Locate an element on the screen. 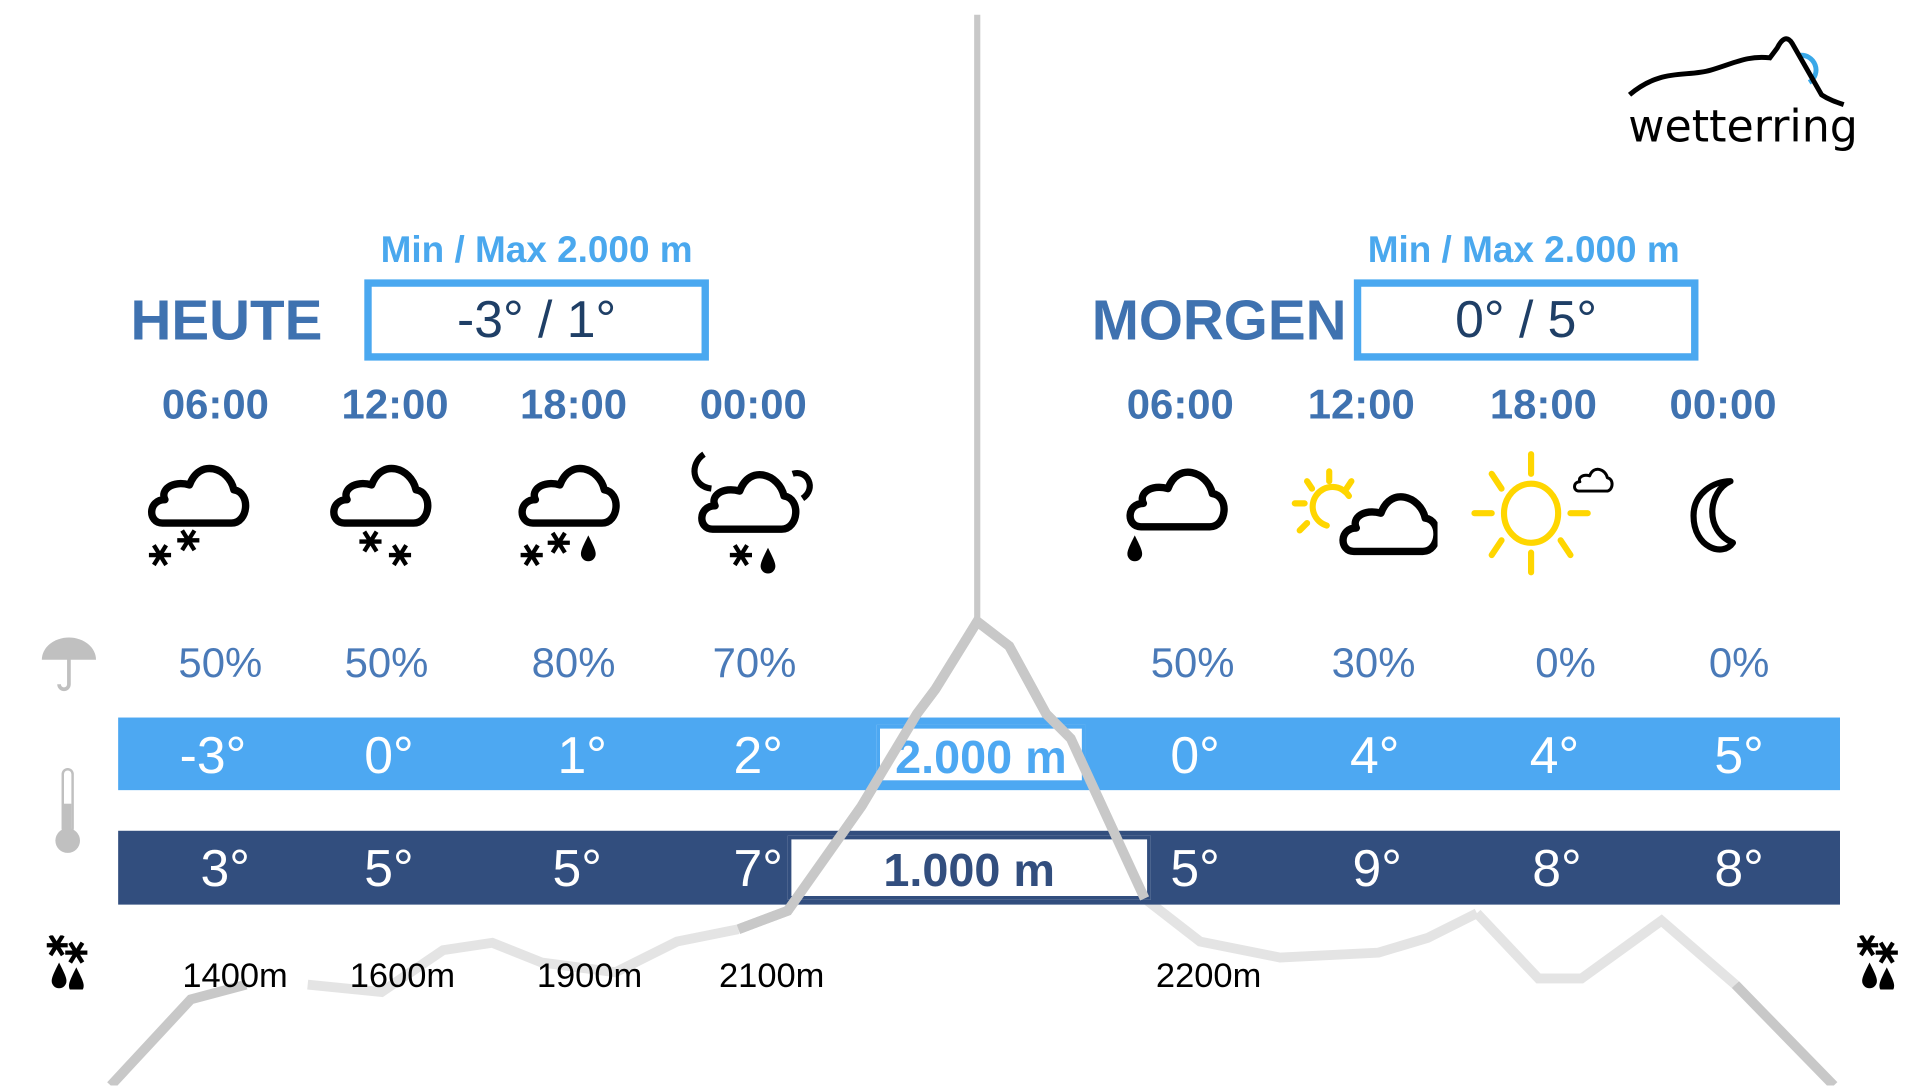 This screenshot has width=1920, height=1086. snowline-value: 1400m is located at coordinates (235, 975).